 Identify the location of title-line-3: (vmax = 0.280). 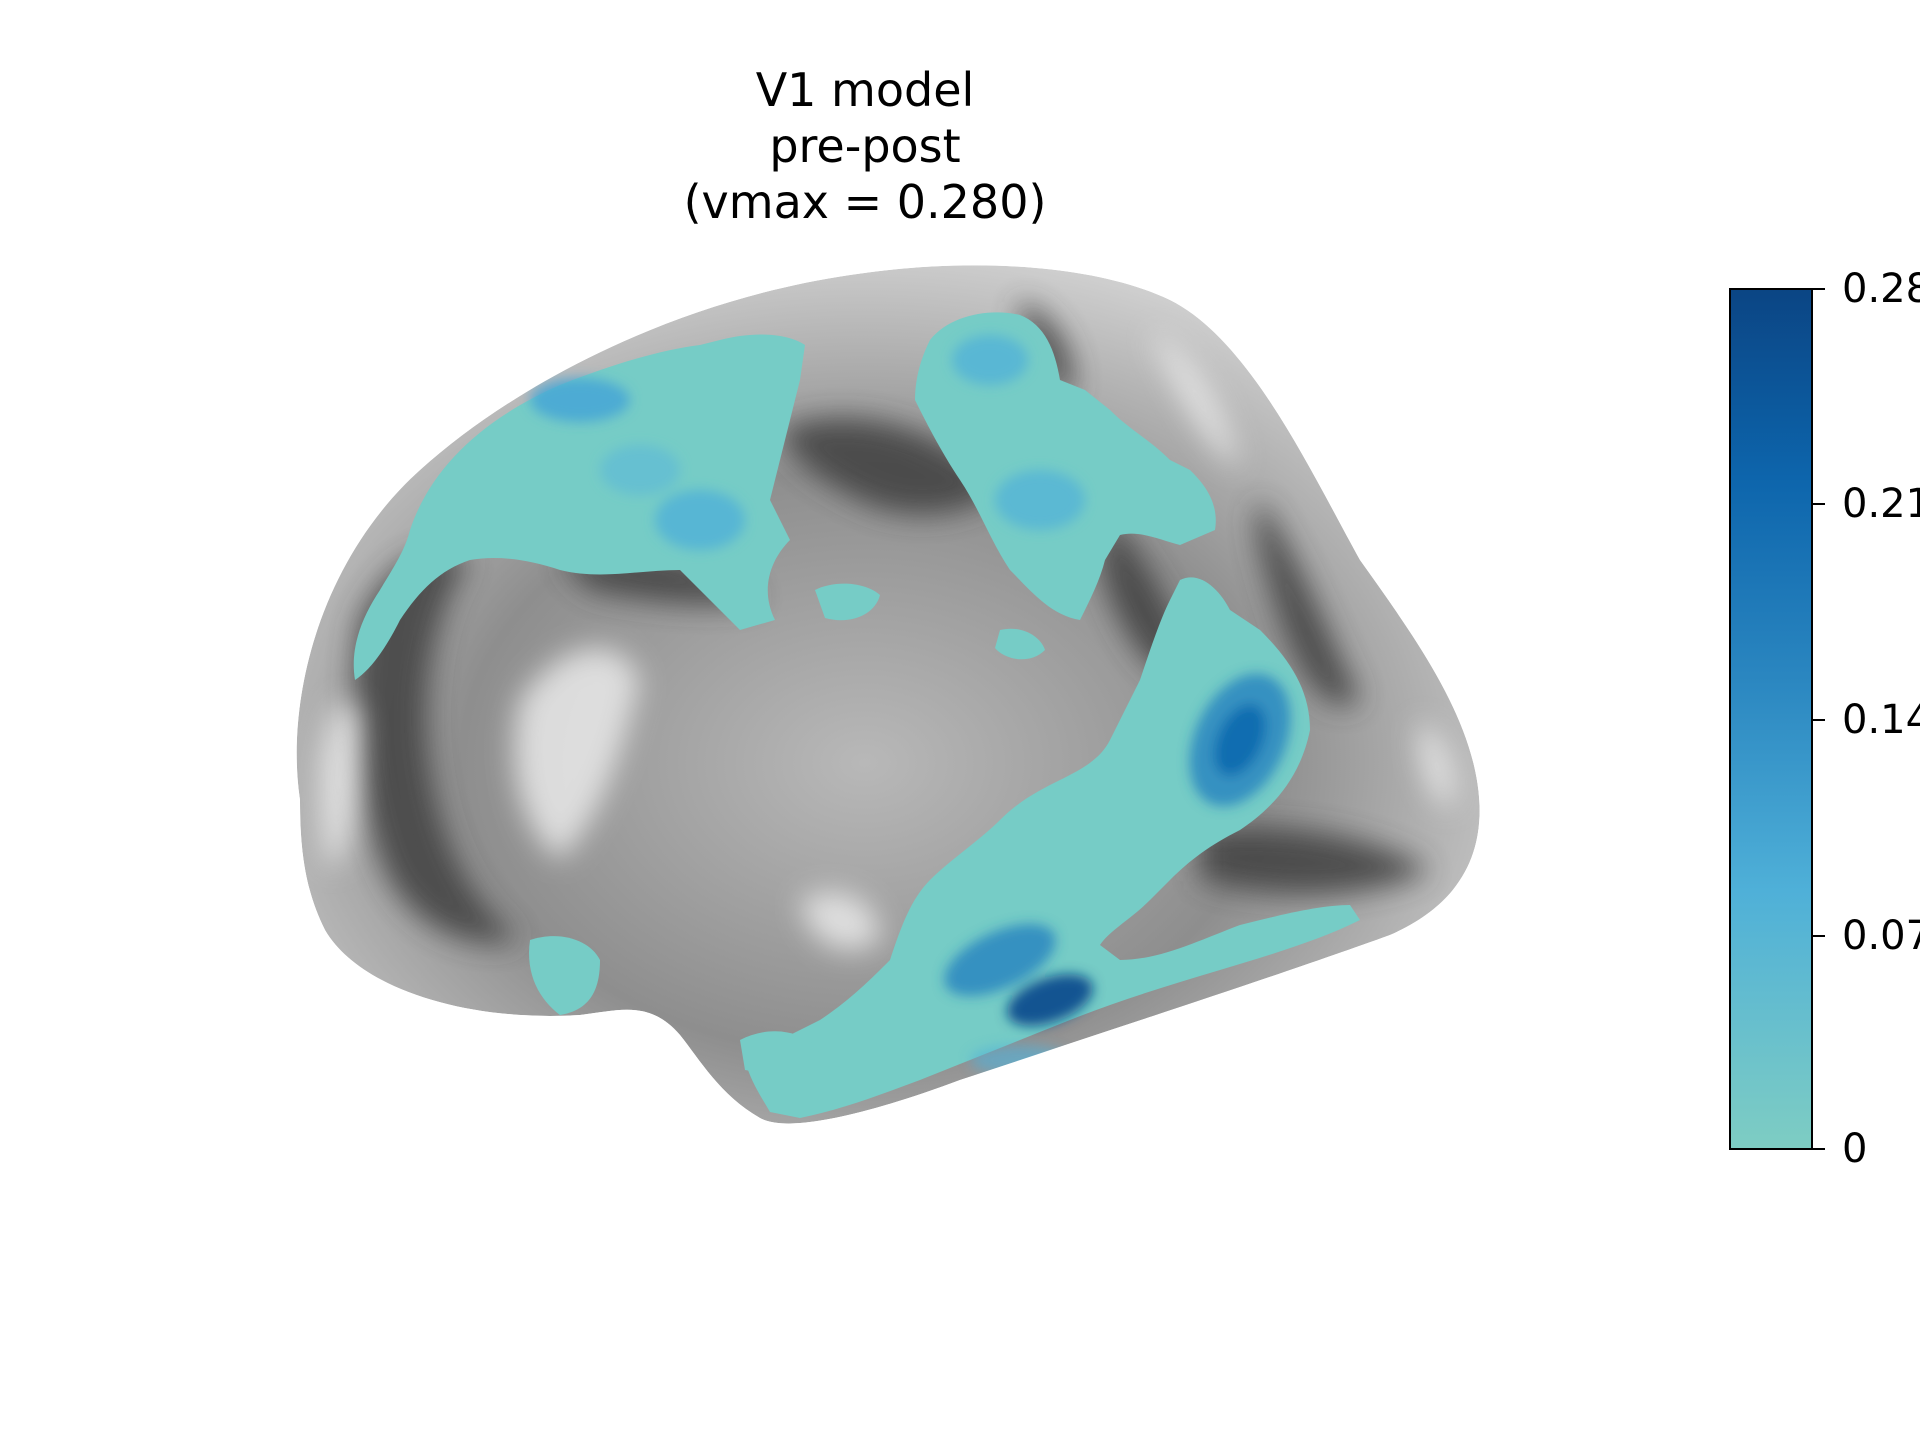
(865, 202).